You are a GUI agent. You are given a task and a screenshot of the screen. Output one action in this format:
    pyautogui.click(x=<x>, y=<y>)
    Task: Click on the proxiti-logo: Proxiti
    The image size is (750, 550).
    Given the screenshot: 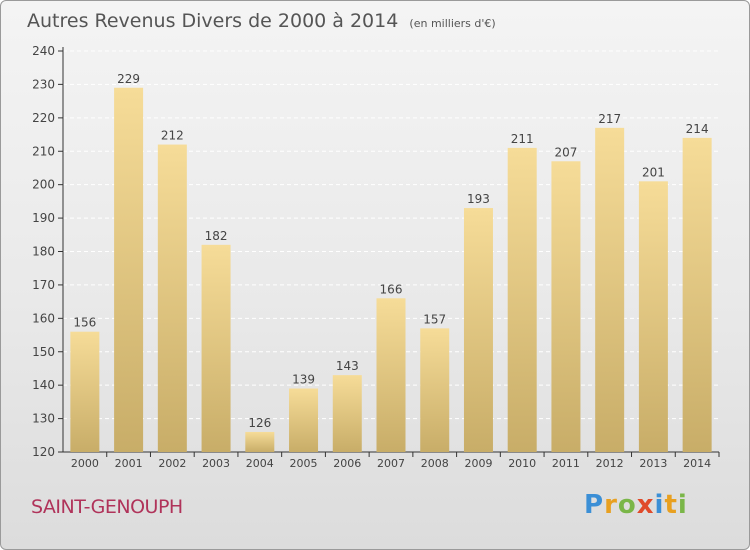 What is the action you would take?
    pyautogui.click(x=636, y=505)
    